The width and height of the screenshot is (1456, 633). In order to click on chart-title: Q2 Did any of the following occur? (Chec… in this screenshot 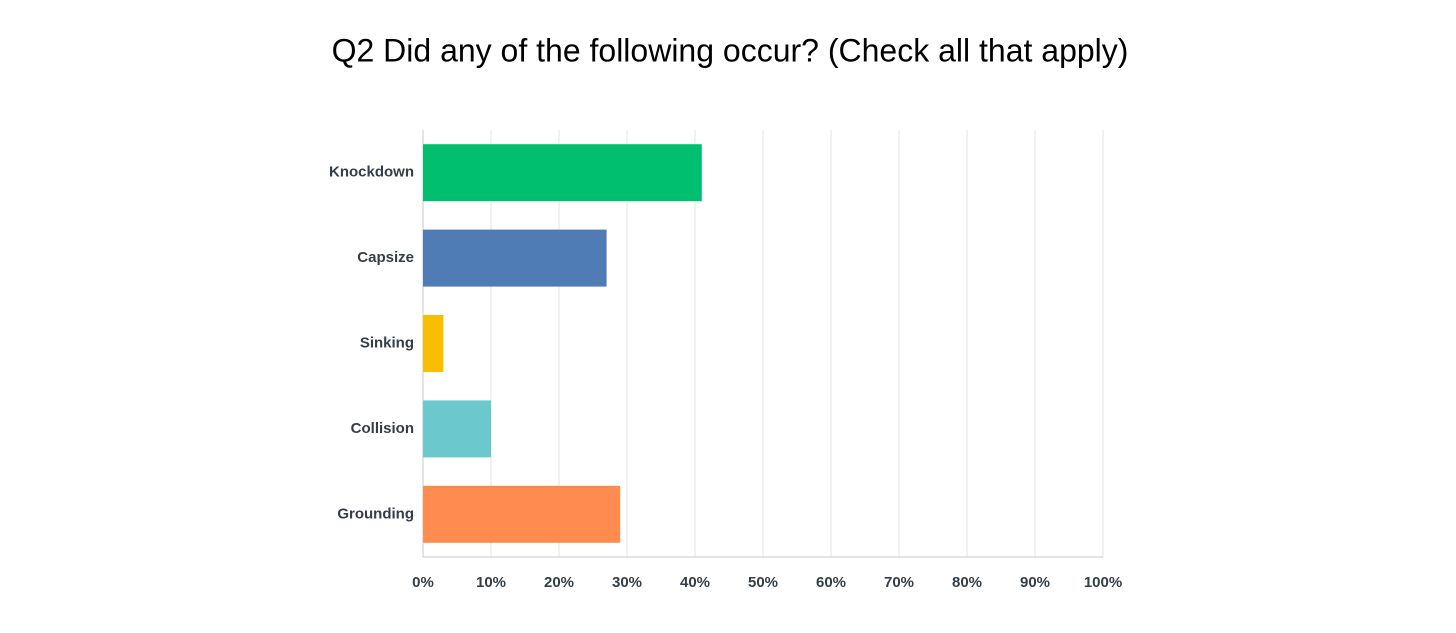, I will do `click(730, 50)`.